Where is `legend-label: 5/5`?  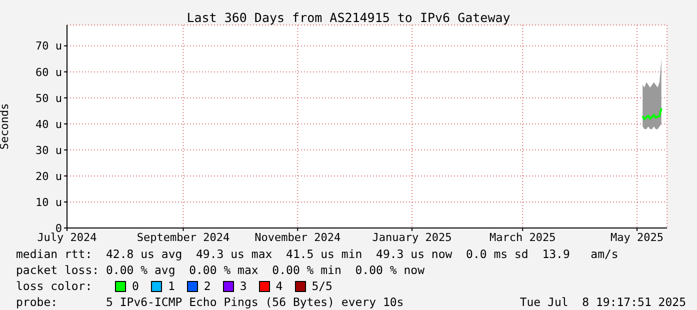 legend-label: 5/5 is located at coordinates (321, 286).